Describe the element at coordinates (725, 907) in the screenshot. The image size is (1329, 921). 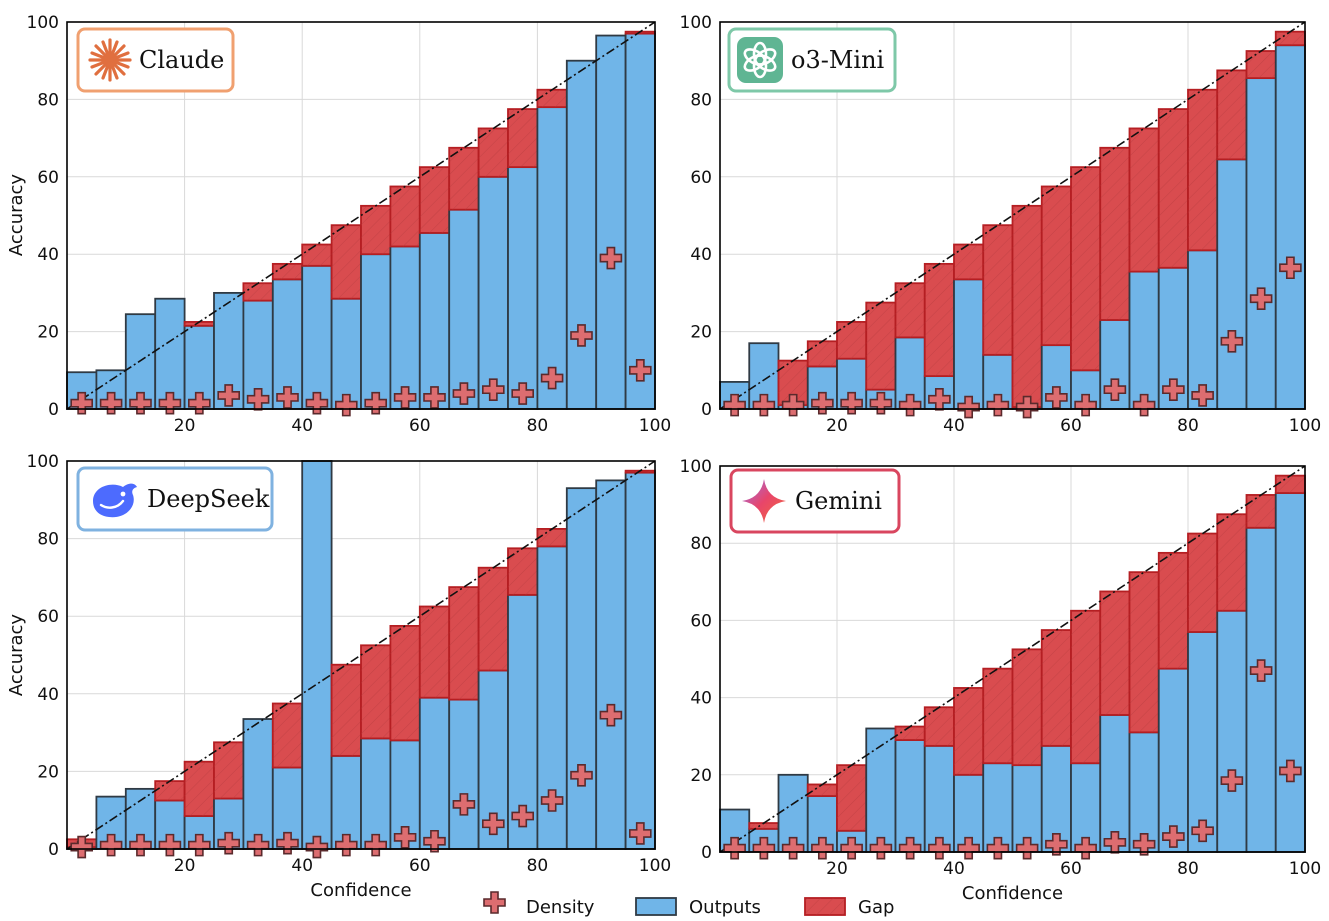
I see `legend-outputs-label: Outputs` at that location.